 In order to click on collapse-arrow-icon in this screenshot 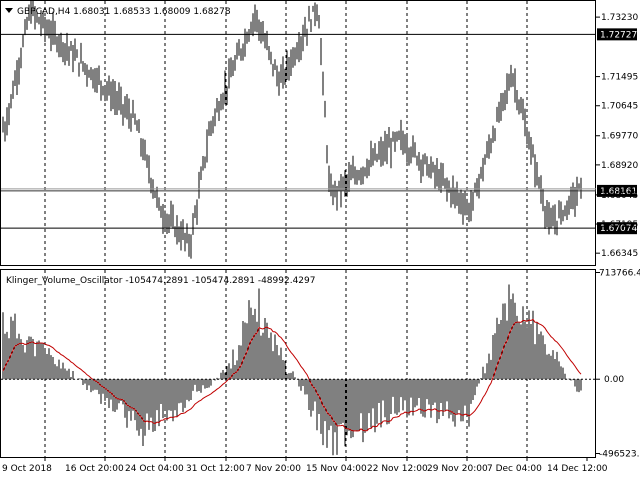, I will do `click(9, 10)`.